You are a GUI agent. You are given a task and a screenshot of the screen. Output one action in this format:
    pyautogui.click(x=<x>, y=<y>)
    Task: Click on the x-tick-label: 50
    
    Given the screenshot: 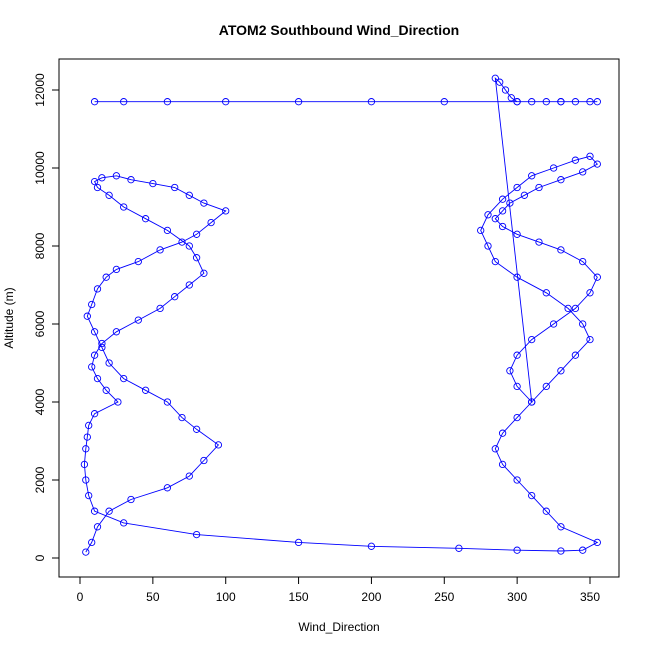 What is the action you would take?
    pyautogui.click(x=153, y=597)
    